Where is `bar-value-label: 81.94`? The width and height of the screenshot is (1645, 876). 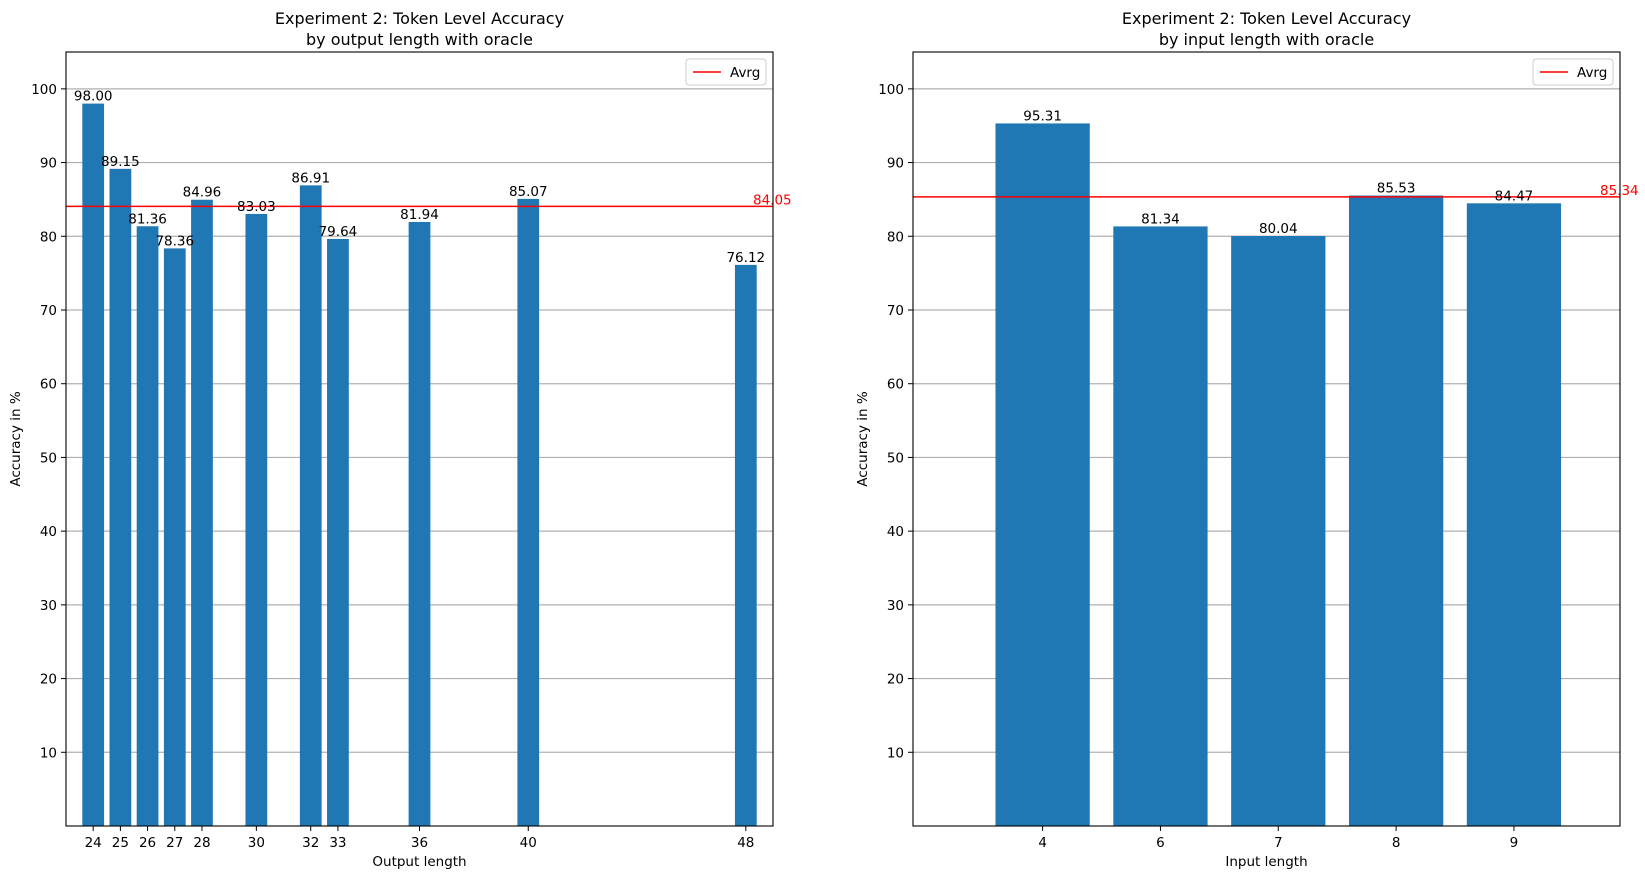 bar-value-label: 81.94 is located at coordinates (419, 215).